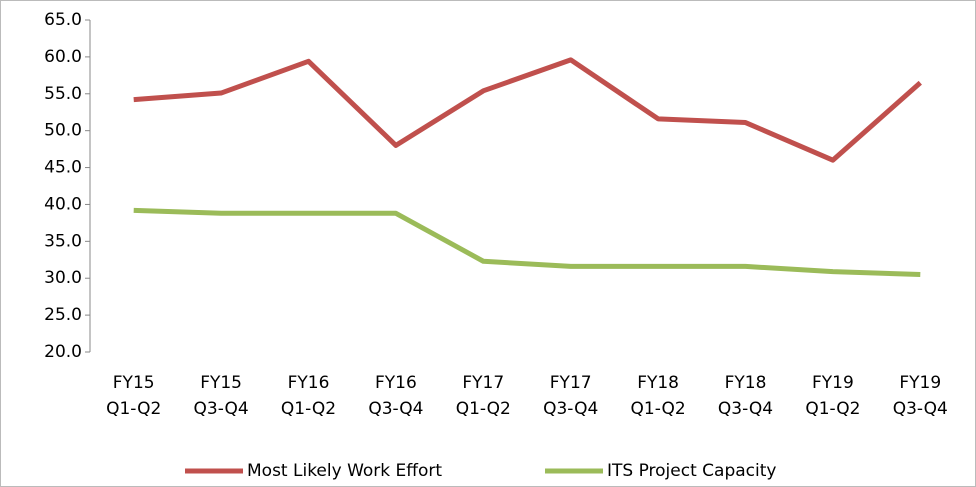 The width and height of the screenshot is (976, 487). I want to click on x-tick-label: FY18 Q3-Q4, so click(745, 396).